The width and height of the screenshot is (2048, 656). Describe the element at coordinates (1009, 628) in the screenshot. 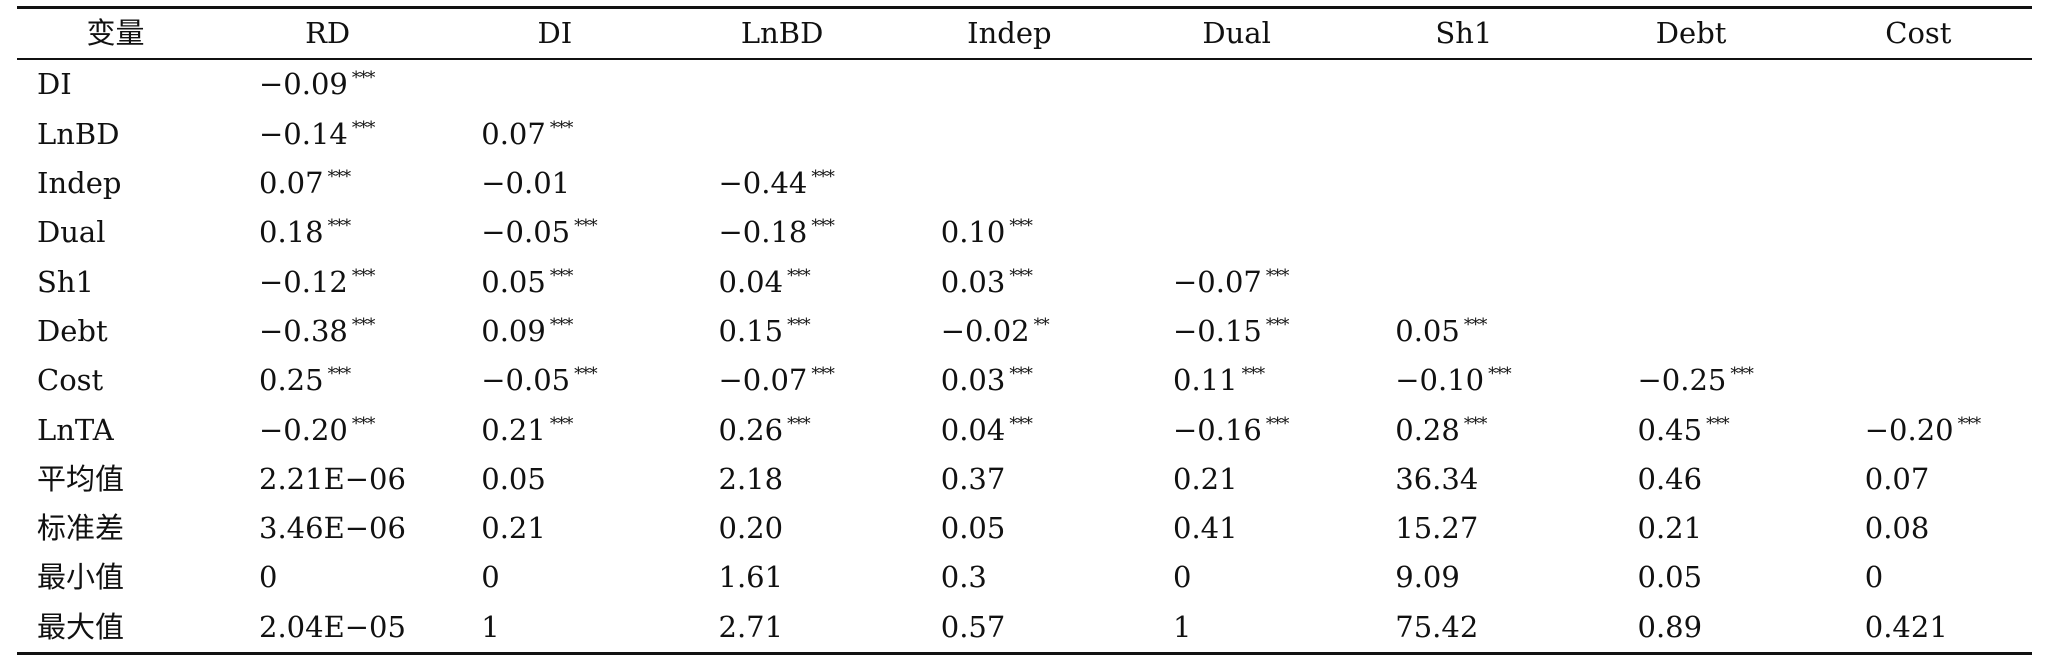

I see `table-cell: 0.57` at that location.